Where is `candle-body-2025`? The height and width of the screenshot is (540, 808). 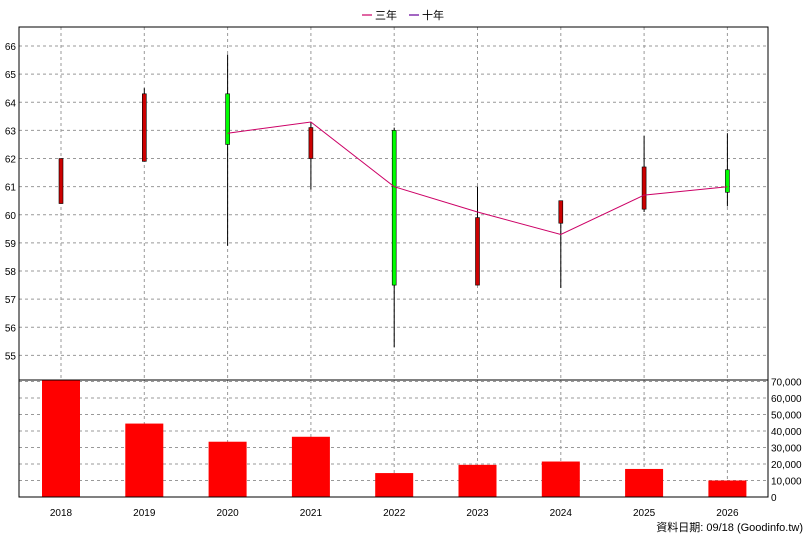 candle-body-2025 is located at coordinates (644, 188).